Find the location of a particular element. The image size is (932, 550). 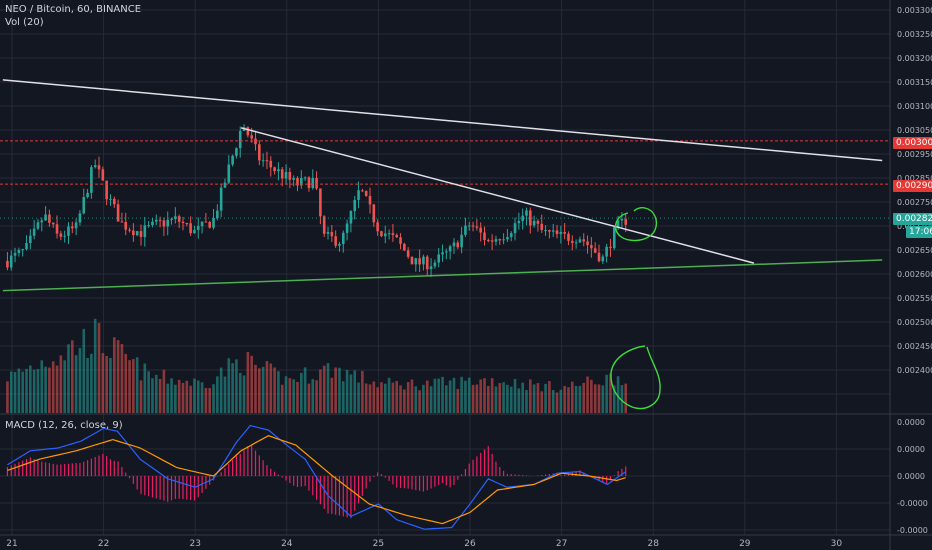

macd-tick-label: -0.0000 is located at coordinates (912, 530).